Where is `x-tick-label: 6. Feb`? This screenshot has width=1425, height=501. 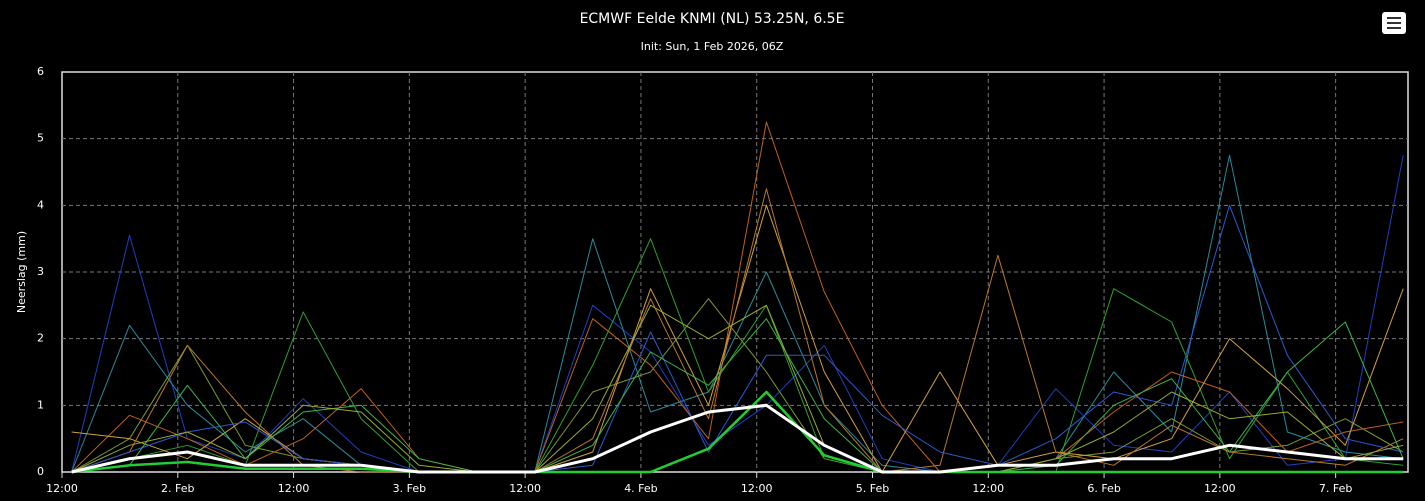 x-tick-label: 6. Feb is located at coordinates (1103, 488).